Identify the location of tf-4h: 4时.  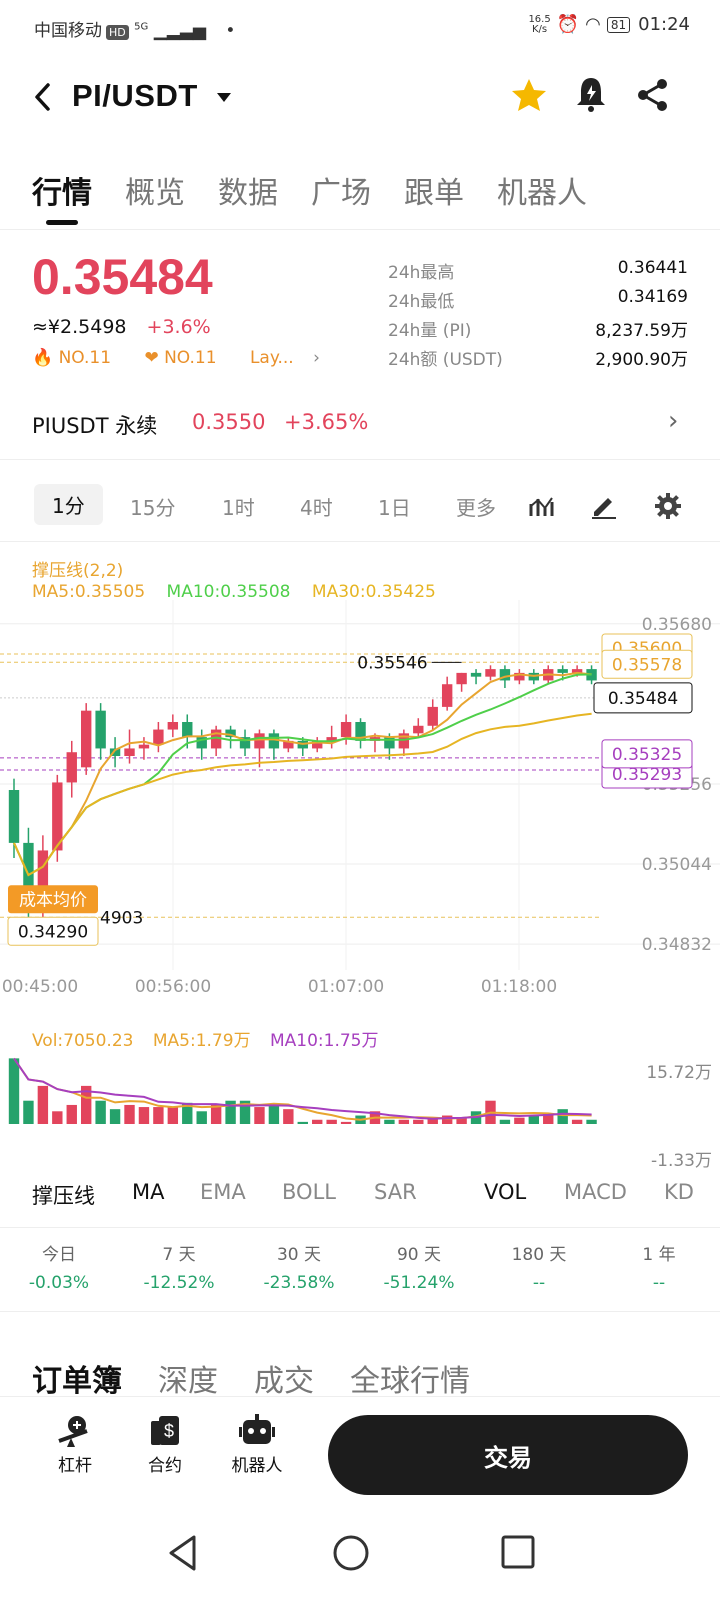
(316, 508).